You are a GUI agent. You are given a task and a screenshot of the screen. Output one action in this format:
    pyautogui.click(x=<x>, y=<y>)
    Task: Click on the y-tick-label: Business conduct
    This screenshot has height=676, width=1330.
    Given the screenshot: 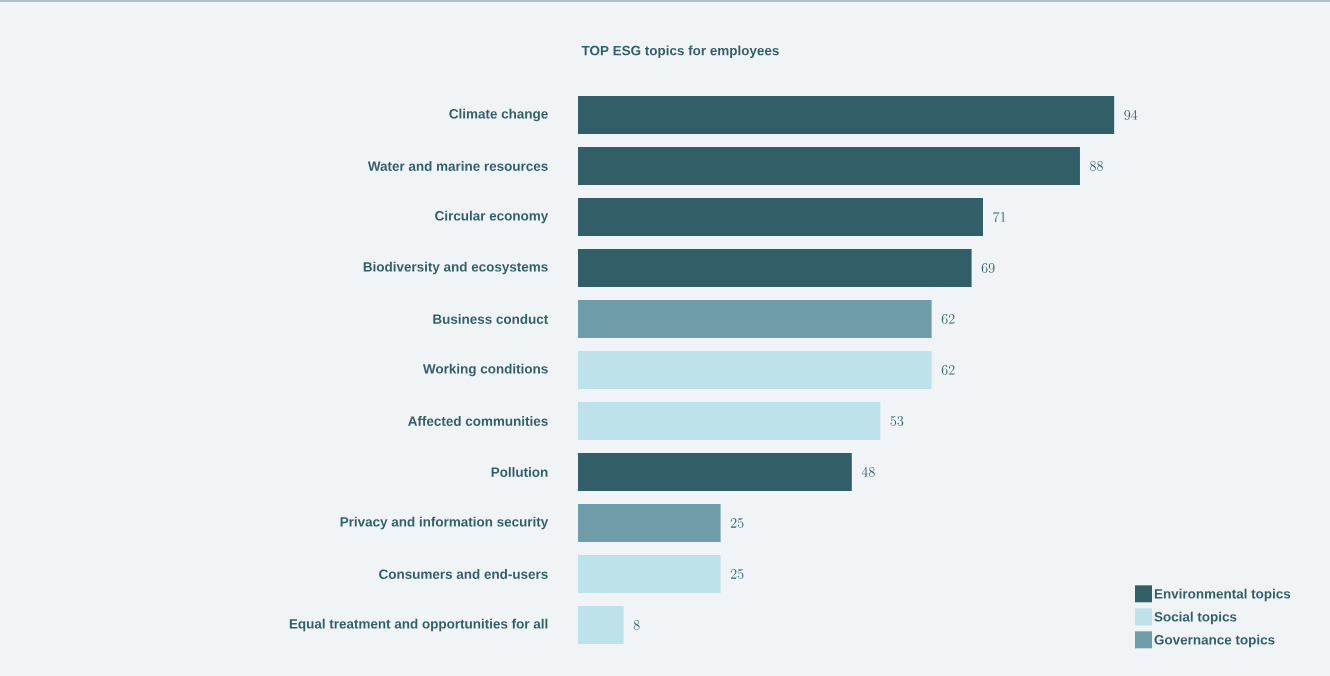 What is the action you would take?
    pyautogui.click(x=491, y=319)
    